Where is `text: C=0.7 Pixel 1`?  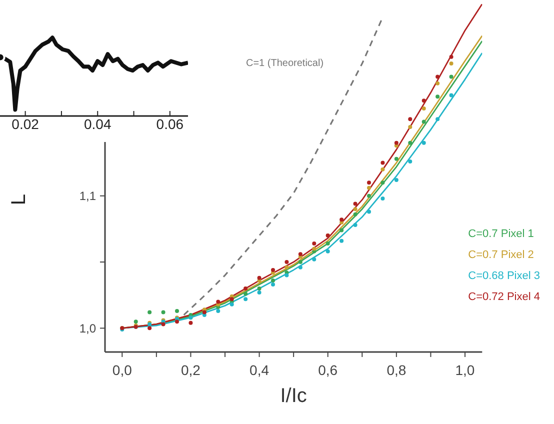
text: C=0.7 Pixel 1 is located at coordinates (501, 234).